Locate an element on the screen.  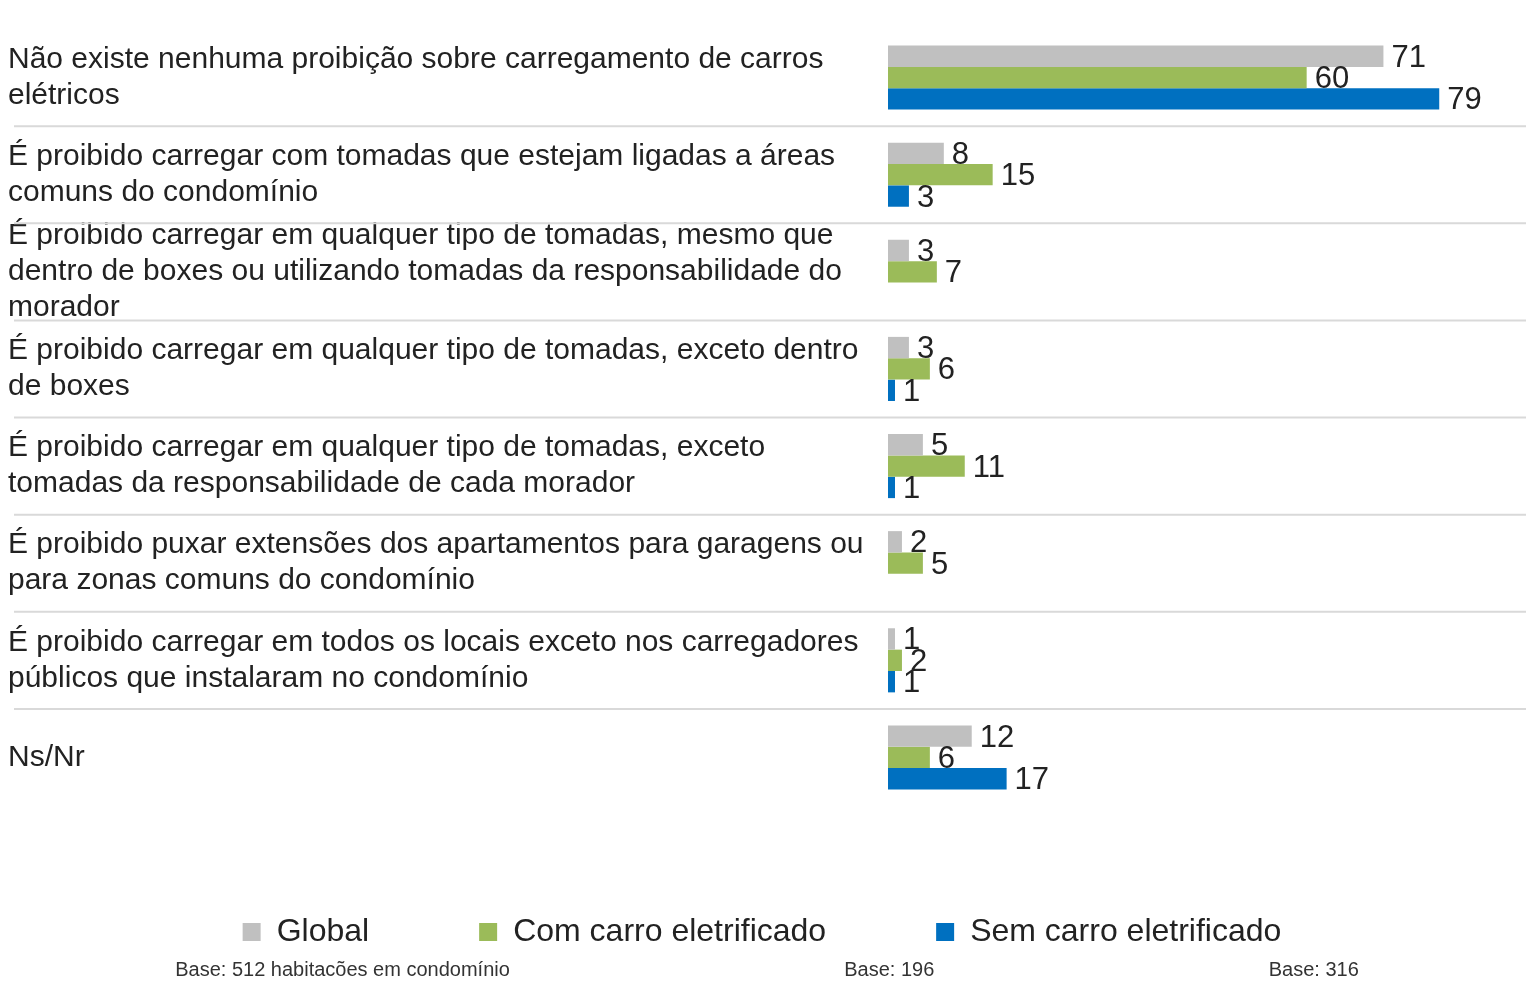
y-tick-label: Ns/Nr is located at coordinates (46, 755).